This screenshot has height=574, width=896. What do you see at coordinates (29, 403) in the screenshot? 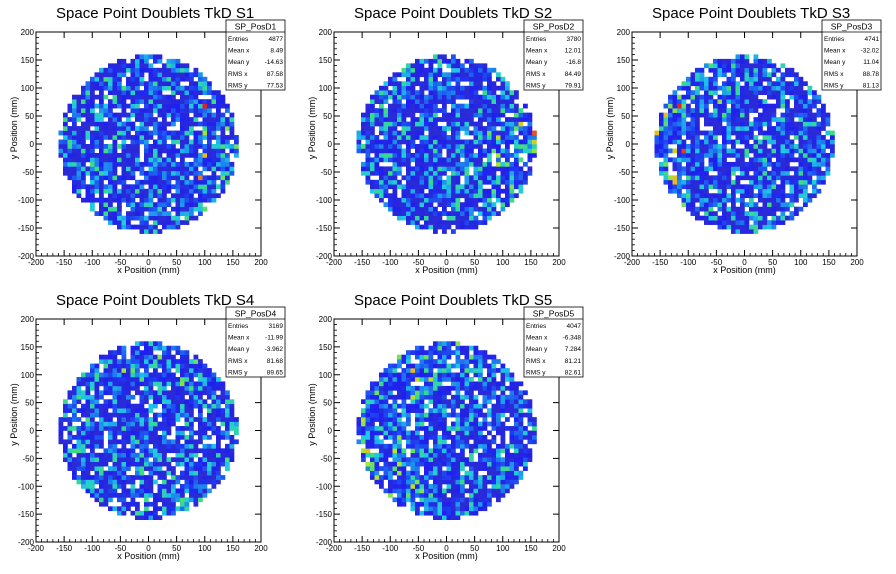
I see `y-tick-label: 50` at bounding box center [29, 403].